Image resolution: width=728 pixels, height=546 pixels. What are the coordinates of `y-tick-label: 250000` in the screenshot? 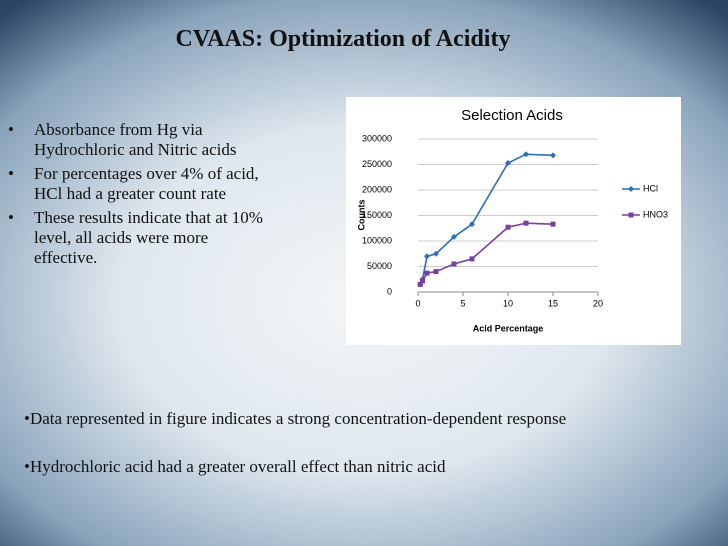 It's located at (377, 164).